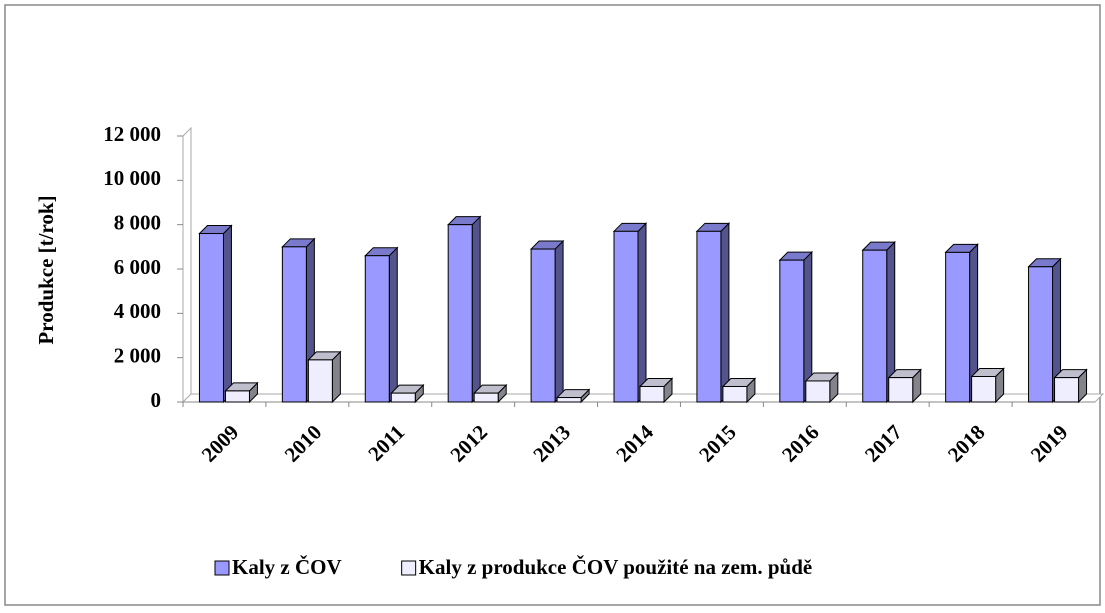 This screenshot has height=613, width=1105. Describe the element at coordinates (156, 400) in the screenshot. I see `y-tick-label: 0` at that location.